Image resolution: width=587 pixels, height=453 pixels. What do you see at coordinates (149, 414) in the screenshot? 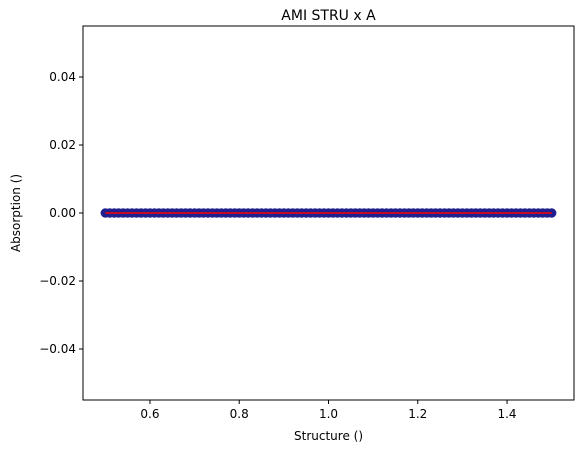
I see `x-tick-label: 0.6` at bounding box center [149, 414].